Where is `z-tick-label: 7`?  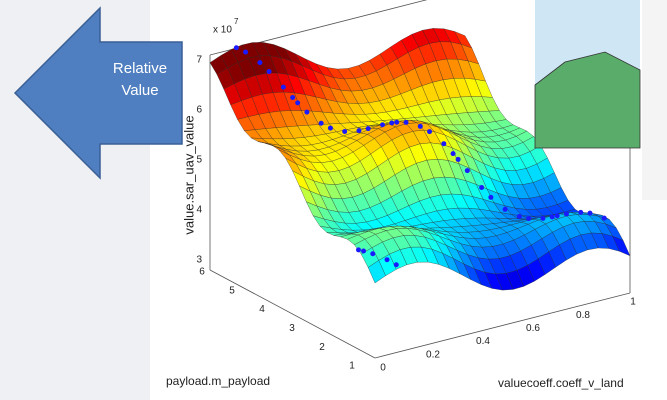
z-tick-label: 7 is located at coordinates (199, 60).